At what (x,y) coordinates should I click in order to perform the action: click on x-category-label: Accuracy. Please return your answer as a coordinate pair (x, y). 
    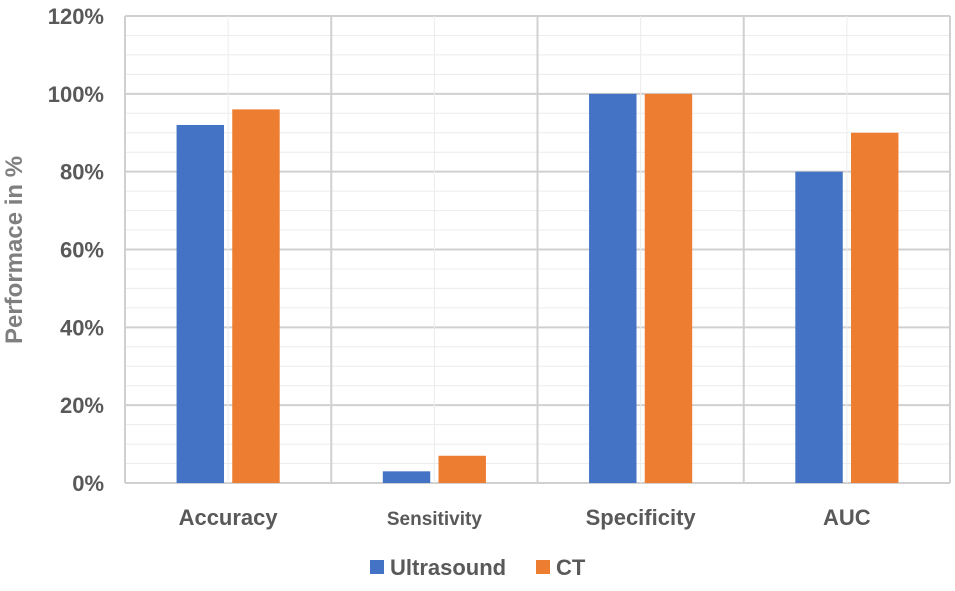
    Looking at the image, I should click on (229, 517).